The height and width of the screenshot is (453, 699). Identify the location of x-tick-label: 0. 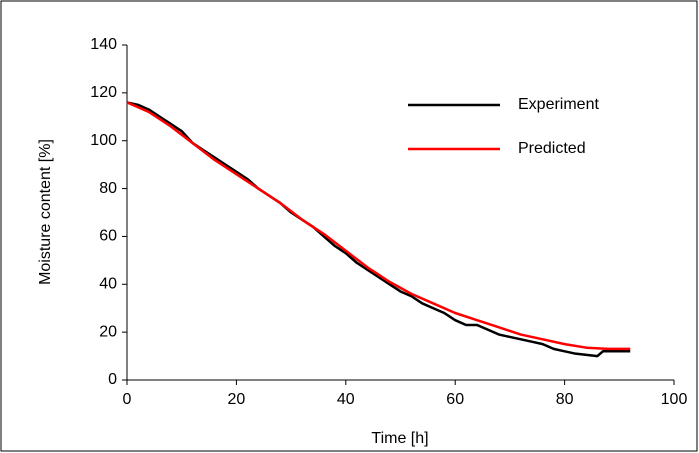
(127, 399).